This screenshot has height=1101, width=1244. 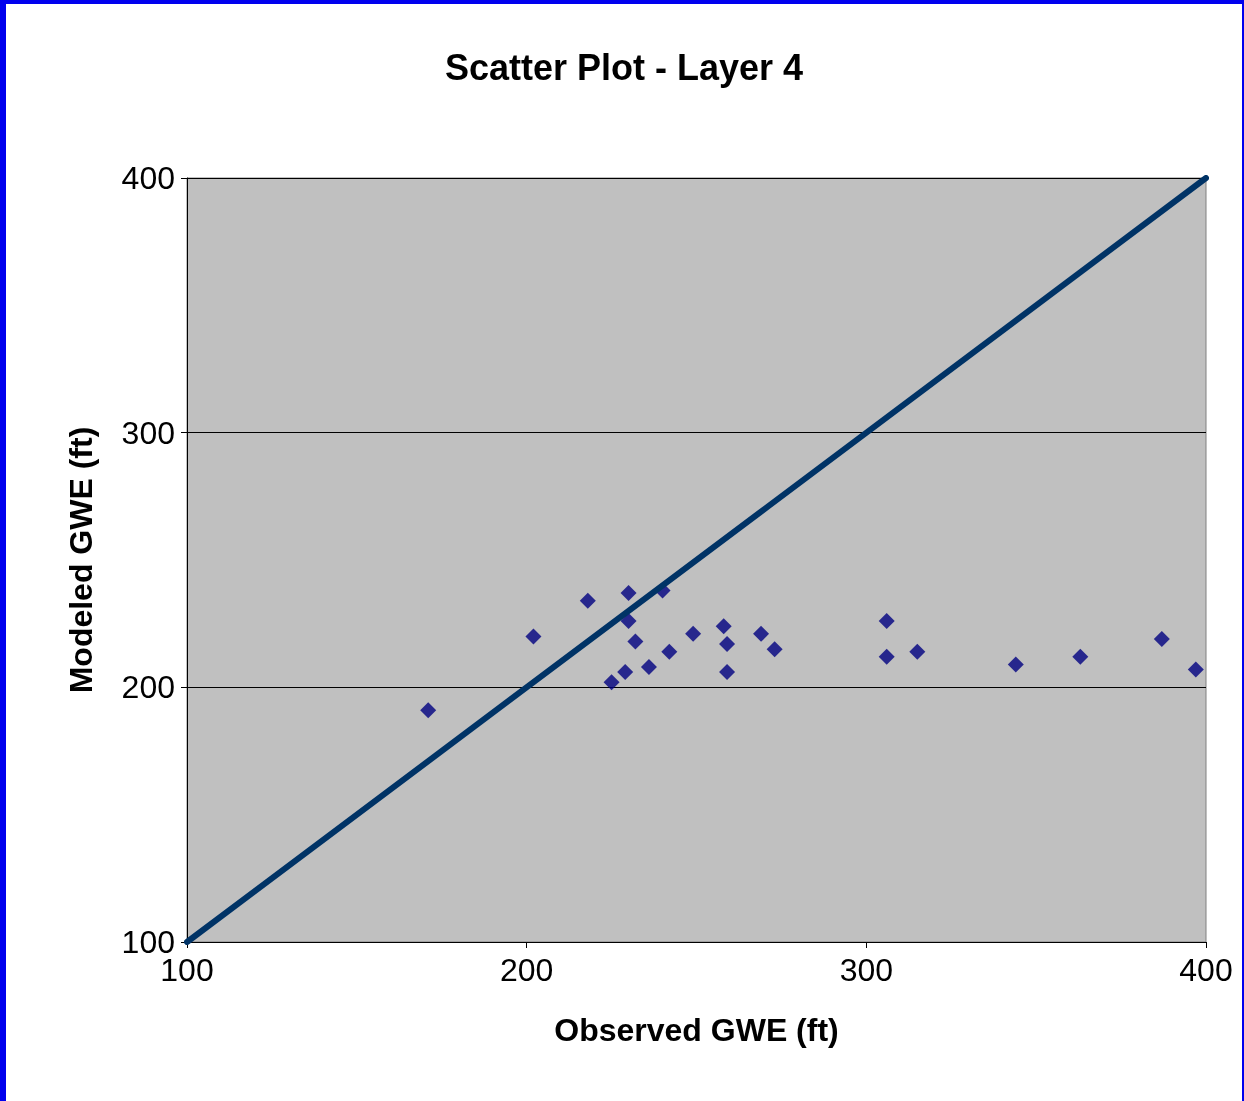 What do you see at coordinates (148, 687) in the screenshot?
I see `y-tick-label: 200` at bounding box center [148, 687].